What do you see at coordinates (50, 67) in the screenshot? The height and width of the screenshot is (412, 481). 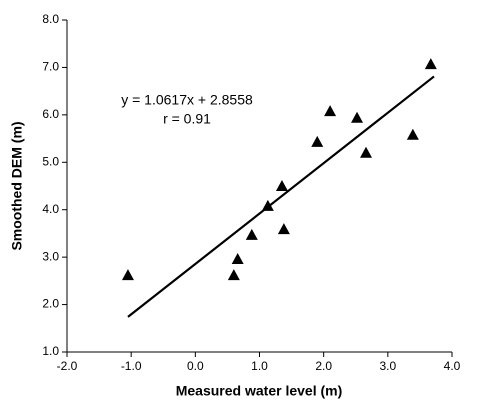 I see `y-tick-label: 7.0` at bounding box center [50, 67].